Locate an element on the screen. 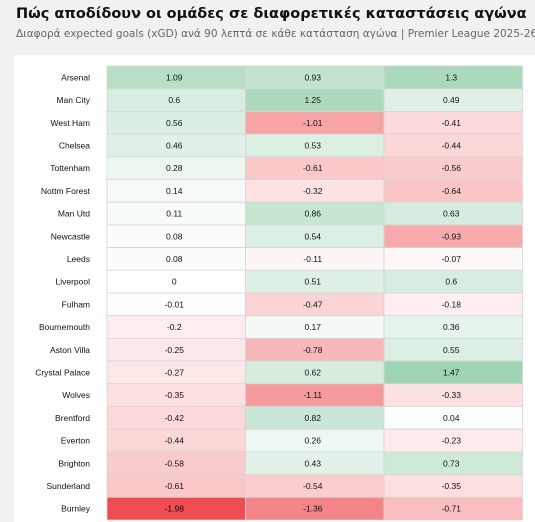 This screenshot has width=535, height=522. cell-value: -0.93 is located at coordinates (452, 236).